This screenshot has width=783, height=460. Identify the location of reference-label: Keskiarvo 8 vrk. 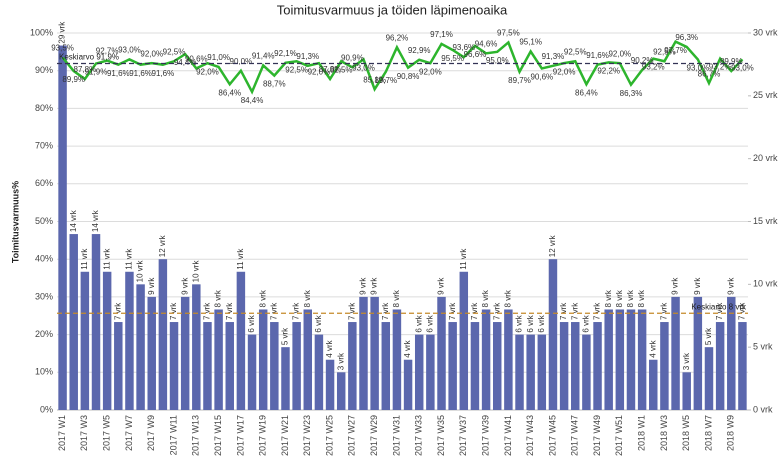
(719, 306).